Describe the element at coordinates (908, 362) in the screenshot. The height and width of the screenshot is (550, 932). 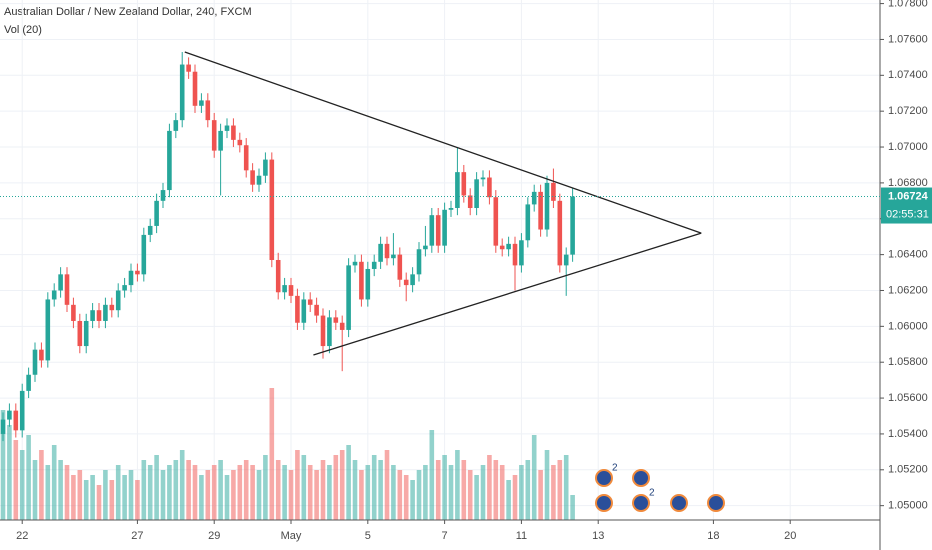
I see `y-tick-label: 1.05800` at that location.